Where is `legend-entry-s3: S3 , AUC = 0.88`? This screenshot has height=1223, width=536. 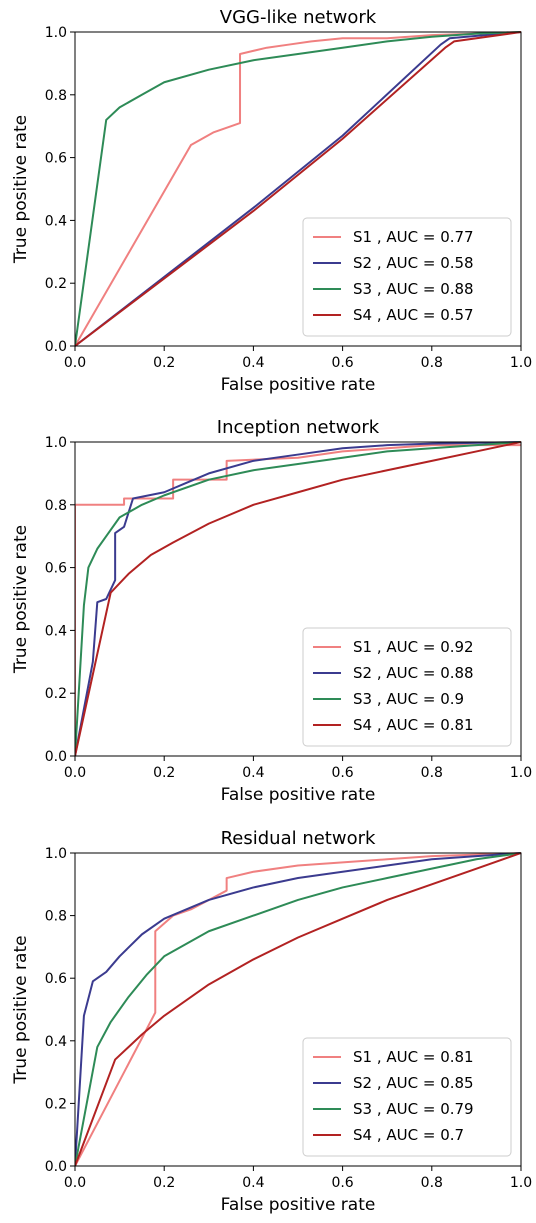 legend-entry-s3: S3 , AUC = 0.88 is located at coordinates (413, 289).